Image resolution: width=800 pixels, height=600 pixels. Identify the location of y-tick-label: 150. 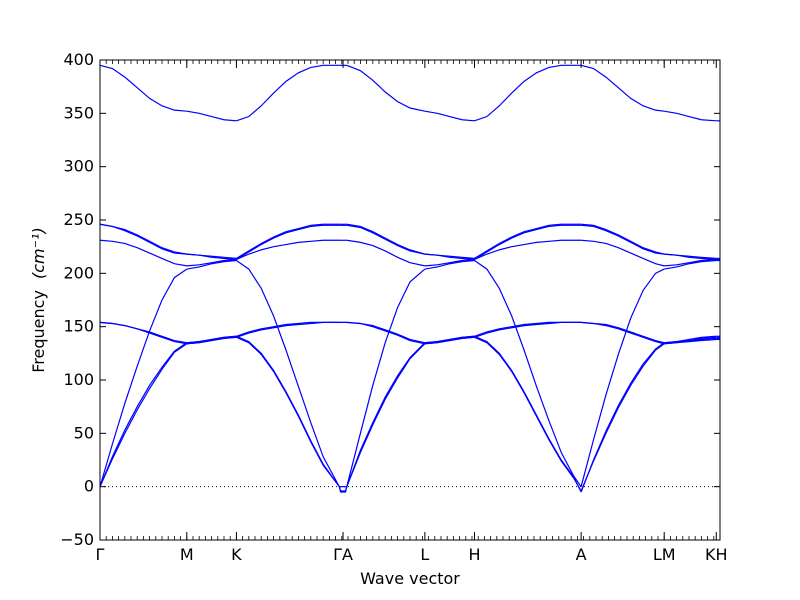
(78, 326).